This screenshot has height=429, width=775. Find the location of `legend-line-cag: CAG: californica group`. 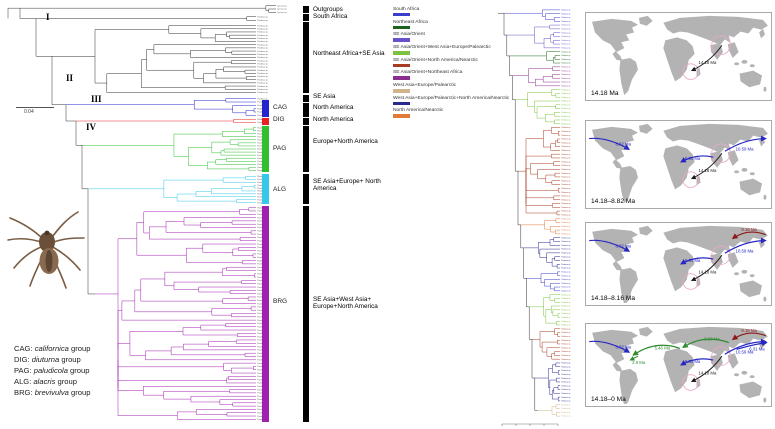

legend-line-cag: CAG: californica group is located at coordinates (52, 348).